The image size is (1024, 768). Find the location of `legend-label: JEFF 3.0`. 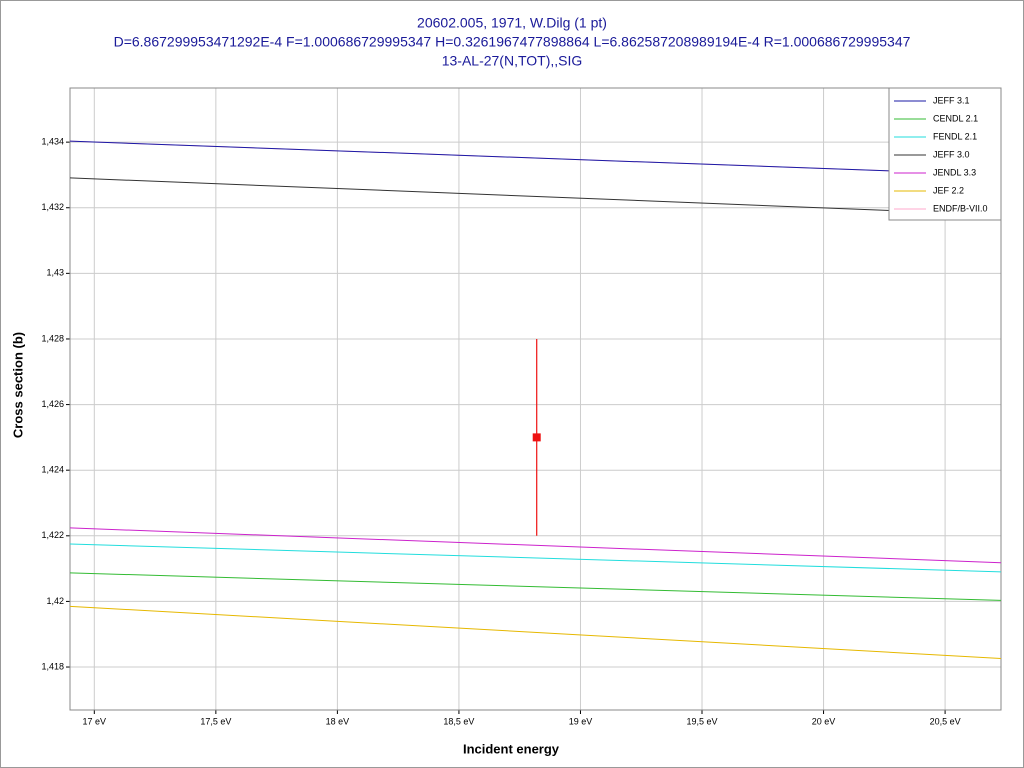

legend-label: JEFF 3.0 is located at coordinates (951, 154).